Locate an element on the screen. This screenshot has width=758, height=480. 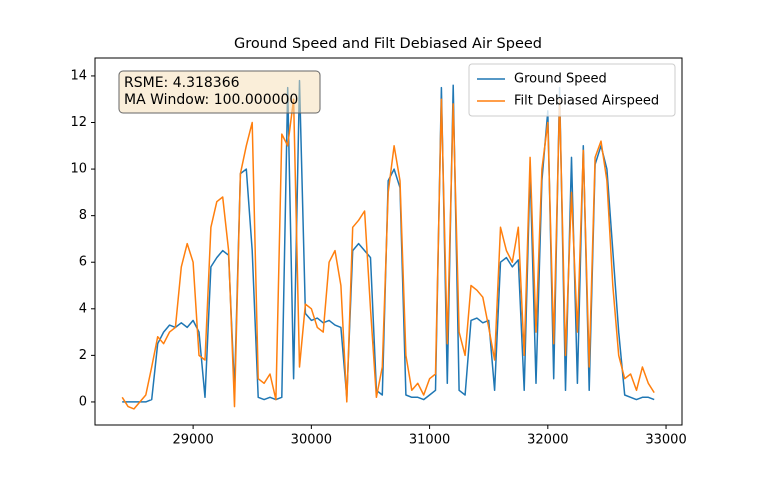
y-tick-label: 2 is located at coordinates (83, 355).